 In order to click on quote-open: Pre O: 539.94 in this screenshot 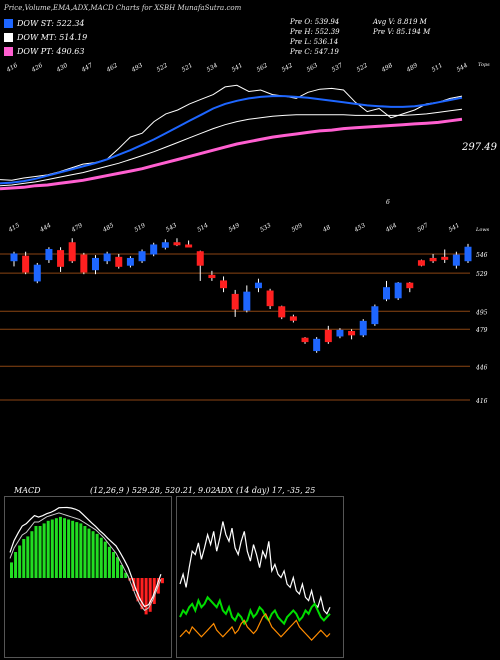, I will do `click(315, 22)`.